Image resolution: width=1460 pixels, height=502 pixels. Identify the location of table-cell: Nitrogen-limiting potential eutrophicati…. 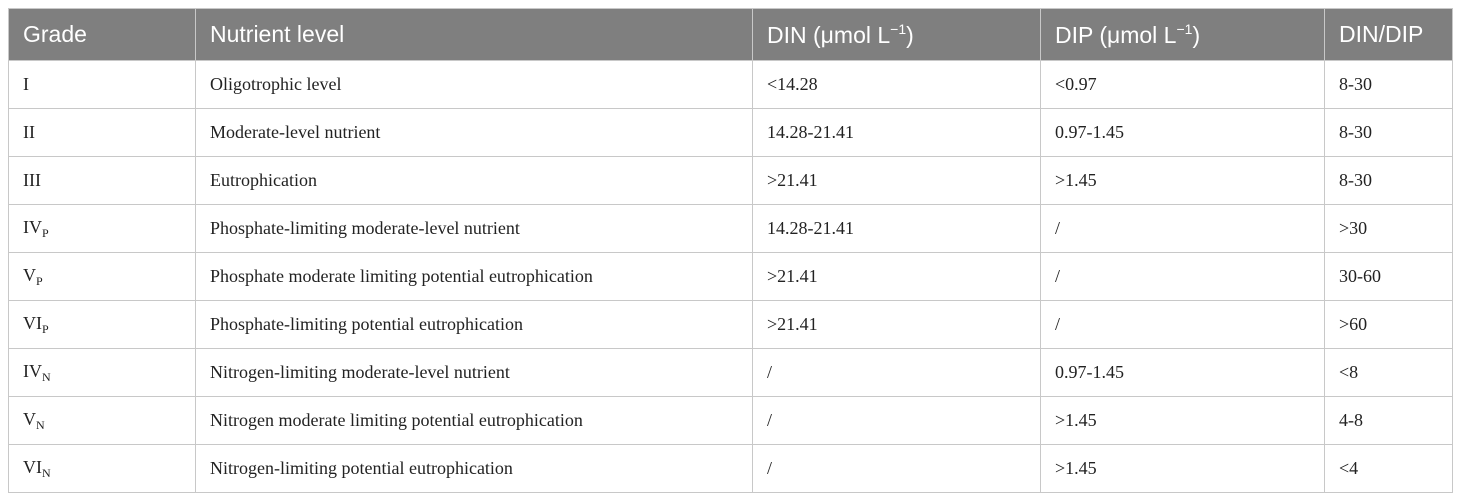
(474, 468).